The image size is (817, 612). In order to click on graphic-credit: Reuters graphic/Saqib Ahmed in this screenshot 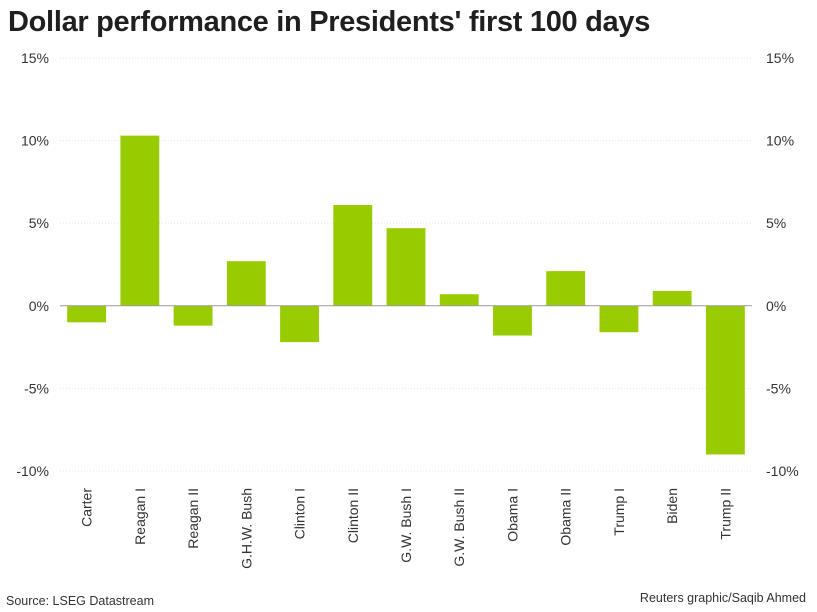, I will do `click(722, 598)`.